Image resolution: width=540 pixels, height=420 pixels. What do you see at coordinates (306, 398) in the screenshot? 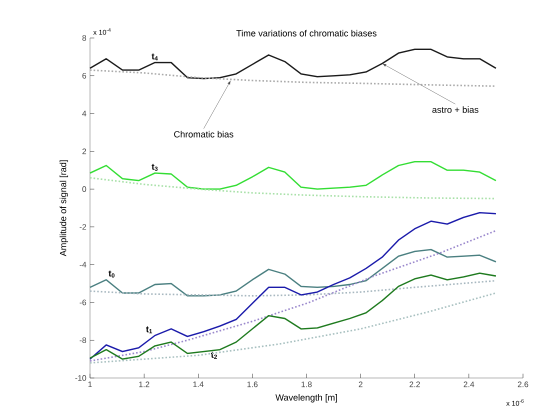
I see `x-axis-title: Wavelength [m]` at bounding box center [306, 398].